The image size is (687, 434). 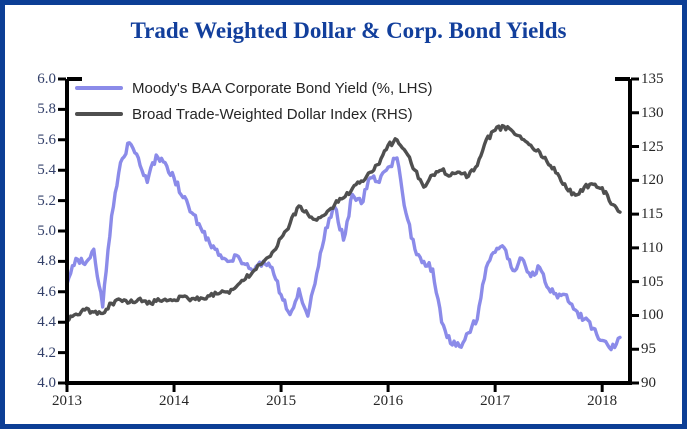 I want to click on x-tick-label: 2014, so click(x=174, y=401).